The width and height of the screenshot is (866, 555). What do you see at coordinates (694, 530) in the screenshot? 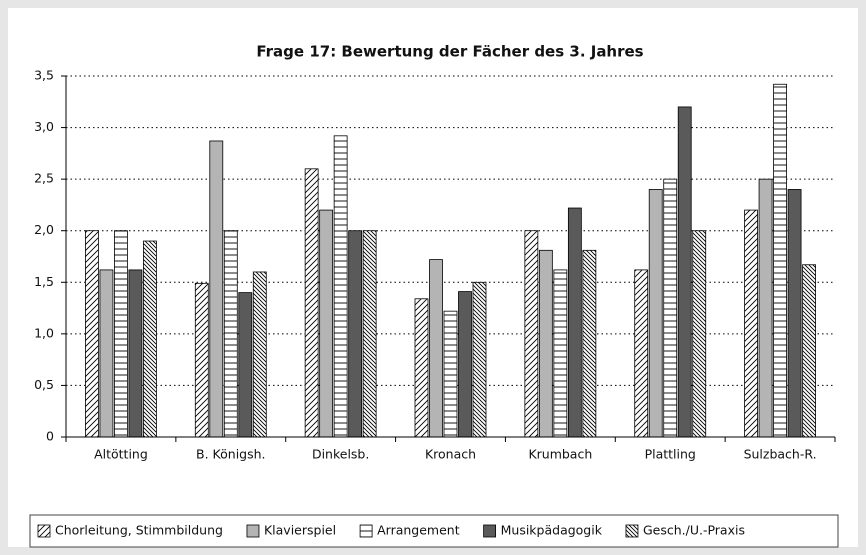
I see `legend-label: Gesch./U.-Praxis` at bounding box center [694, 530].